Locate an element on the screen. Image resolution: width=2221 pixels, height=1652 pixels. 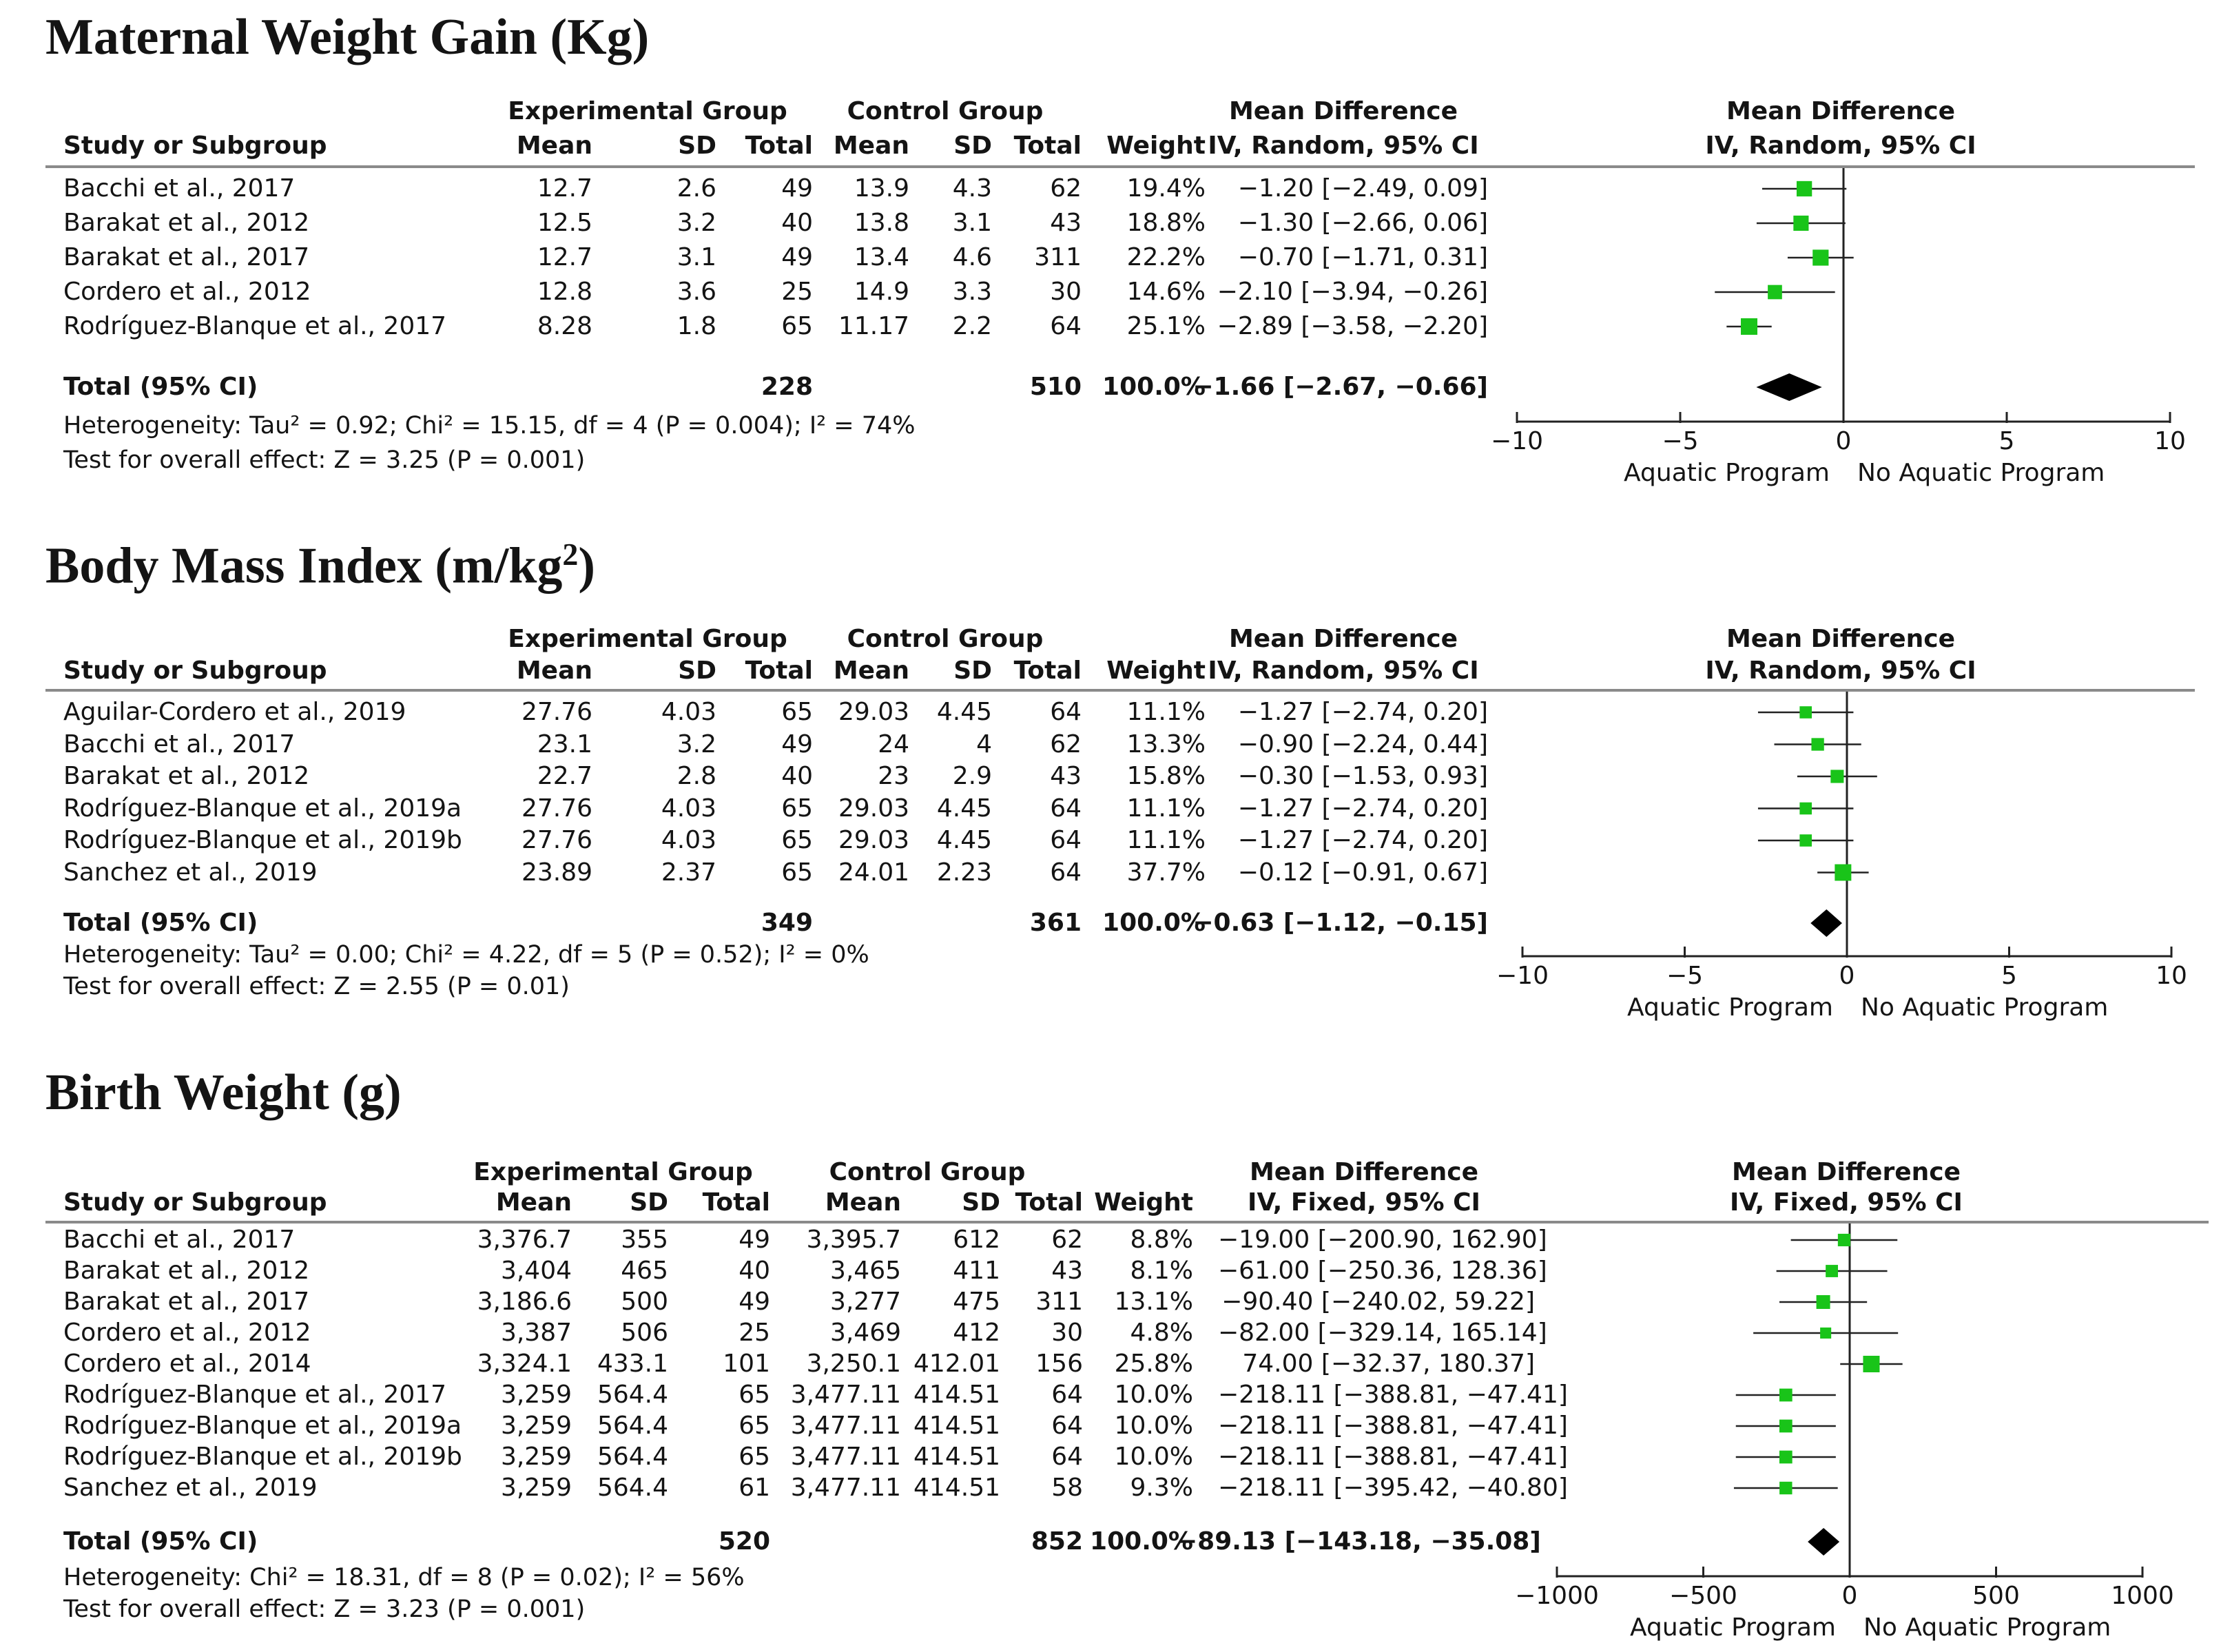
exp-mean: 12.8 is located at coordinates (564, 292).